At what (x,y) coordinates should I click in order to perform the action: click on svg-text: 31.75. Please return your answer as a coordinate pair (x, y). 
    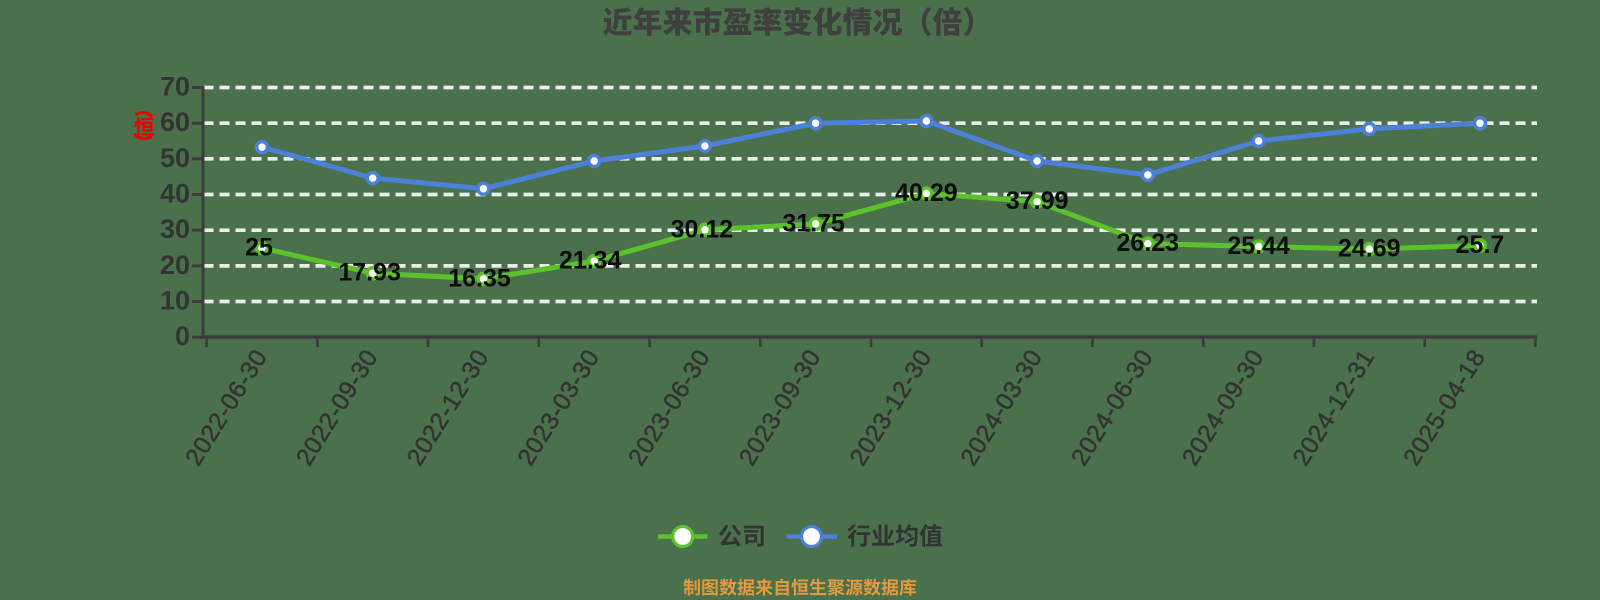
    Looking at the image, I should click on (813, 223).